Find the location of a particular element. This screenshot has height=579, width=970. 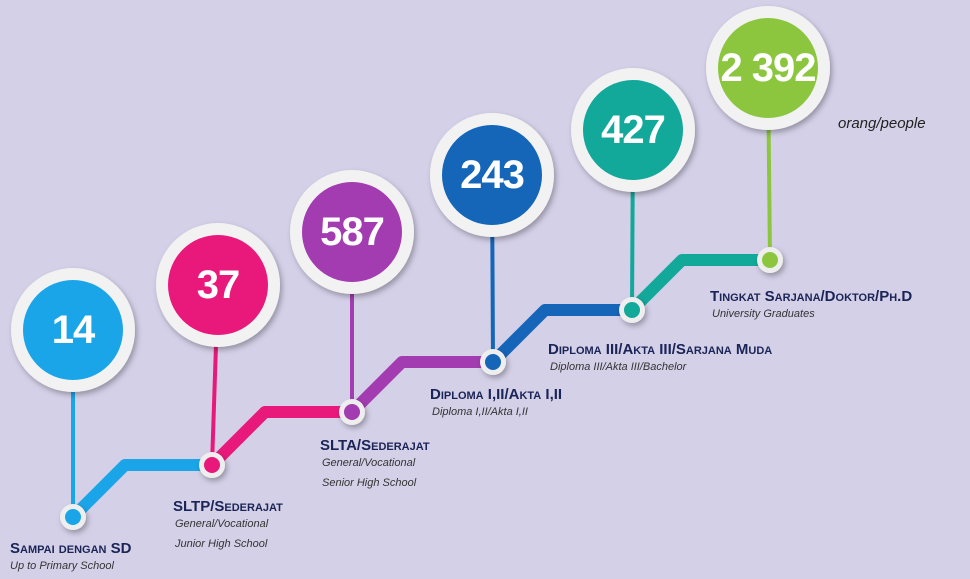

level-subtitle: Diploma I,II/Akta I,II is located at coordinates (480, 412).